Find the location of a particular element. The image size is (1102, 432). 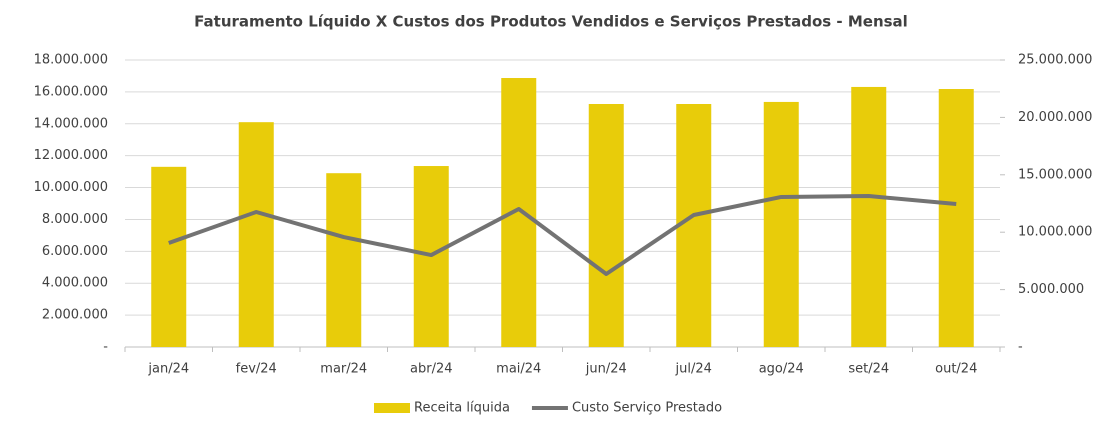

y-tick-label: 10.000.000 is located at coordinates (71, 187).